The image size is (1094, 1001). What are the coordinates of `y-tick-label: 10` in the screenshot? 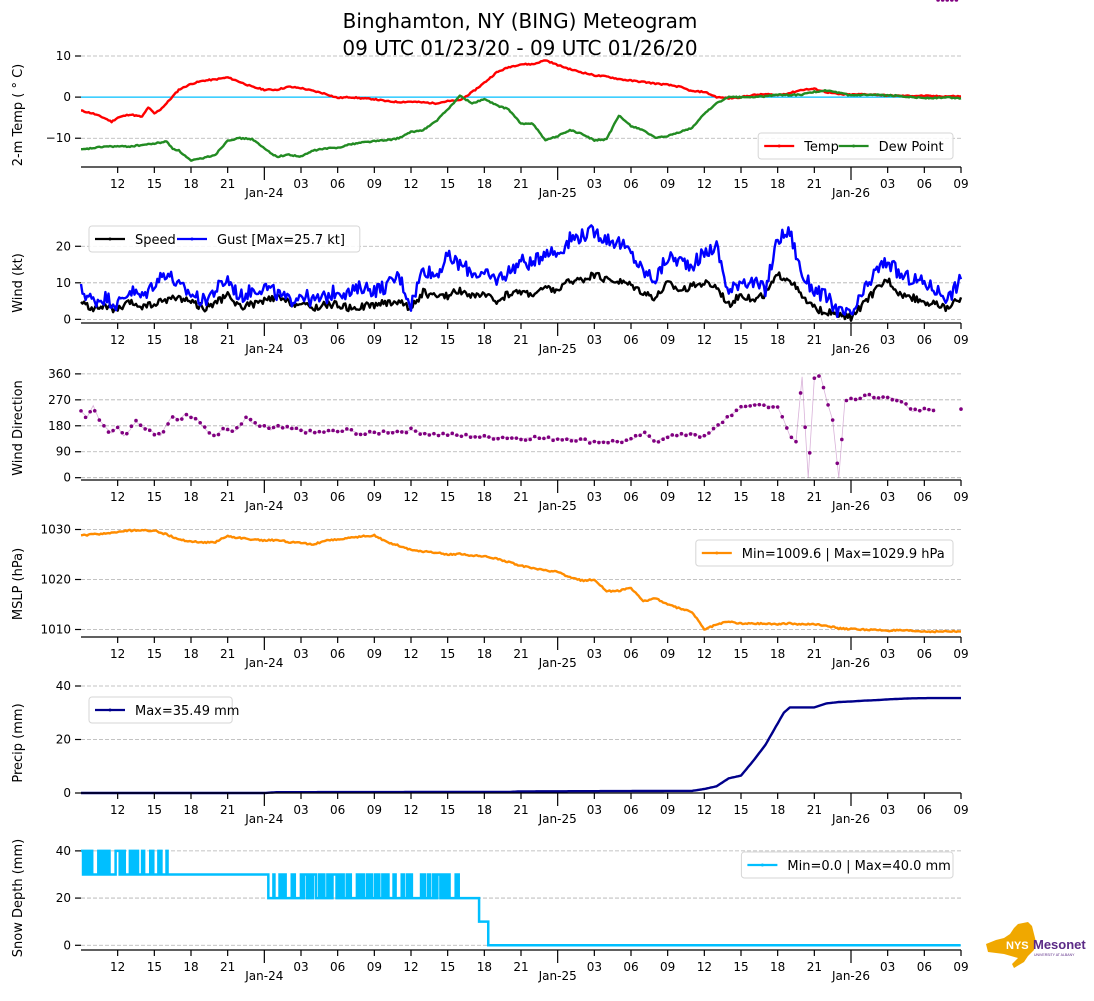 It's located at (63, 283).